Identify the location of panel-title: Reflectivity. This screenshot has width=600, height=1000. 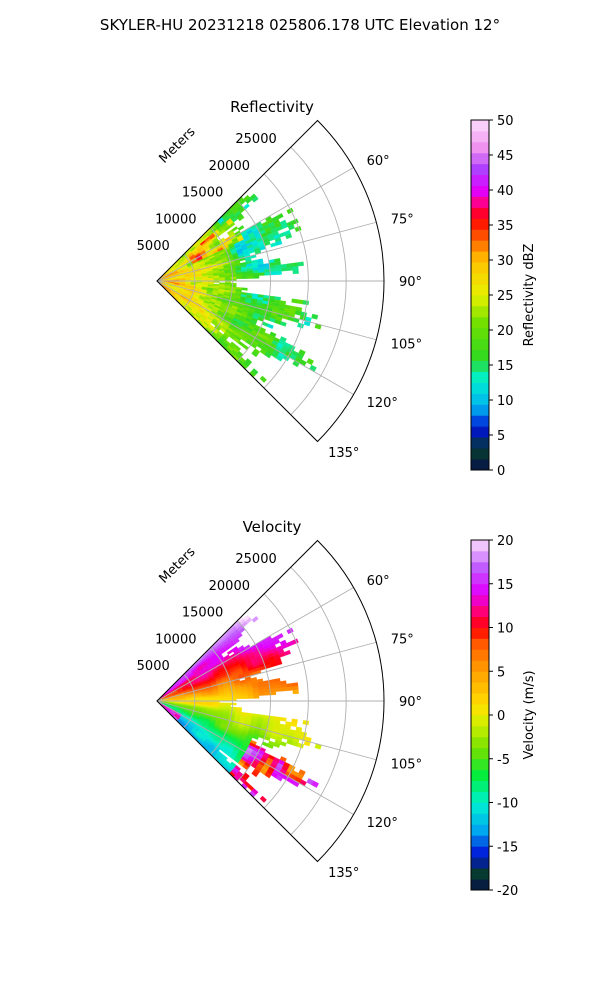
(272, 107).